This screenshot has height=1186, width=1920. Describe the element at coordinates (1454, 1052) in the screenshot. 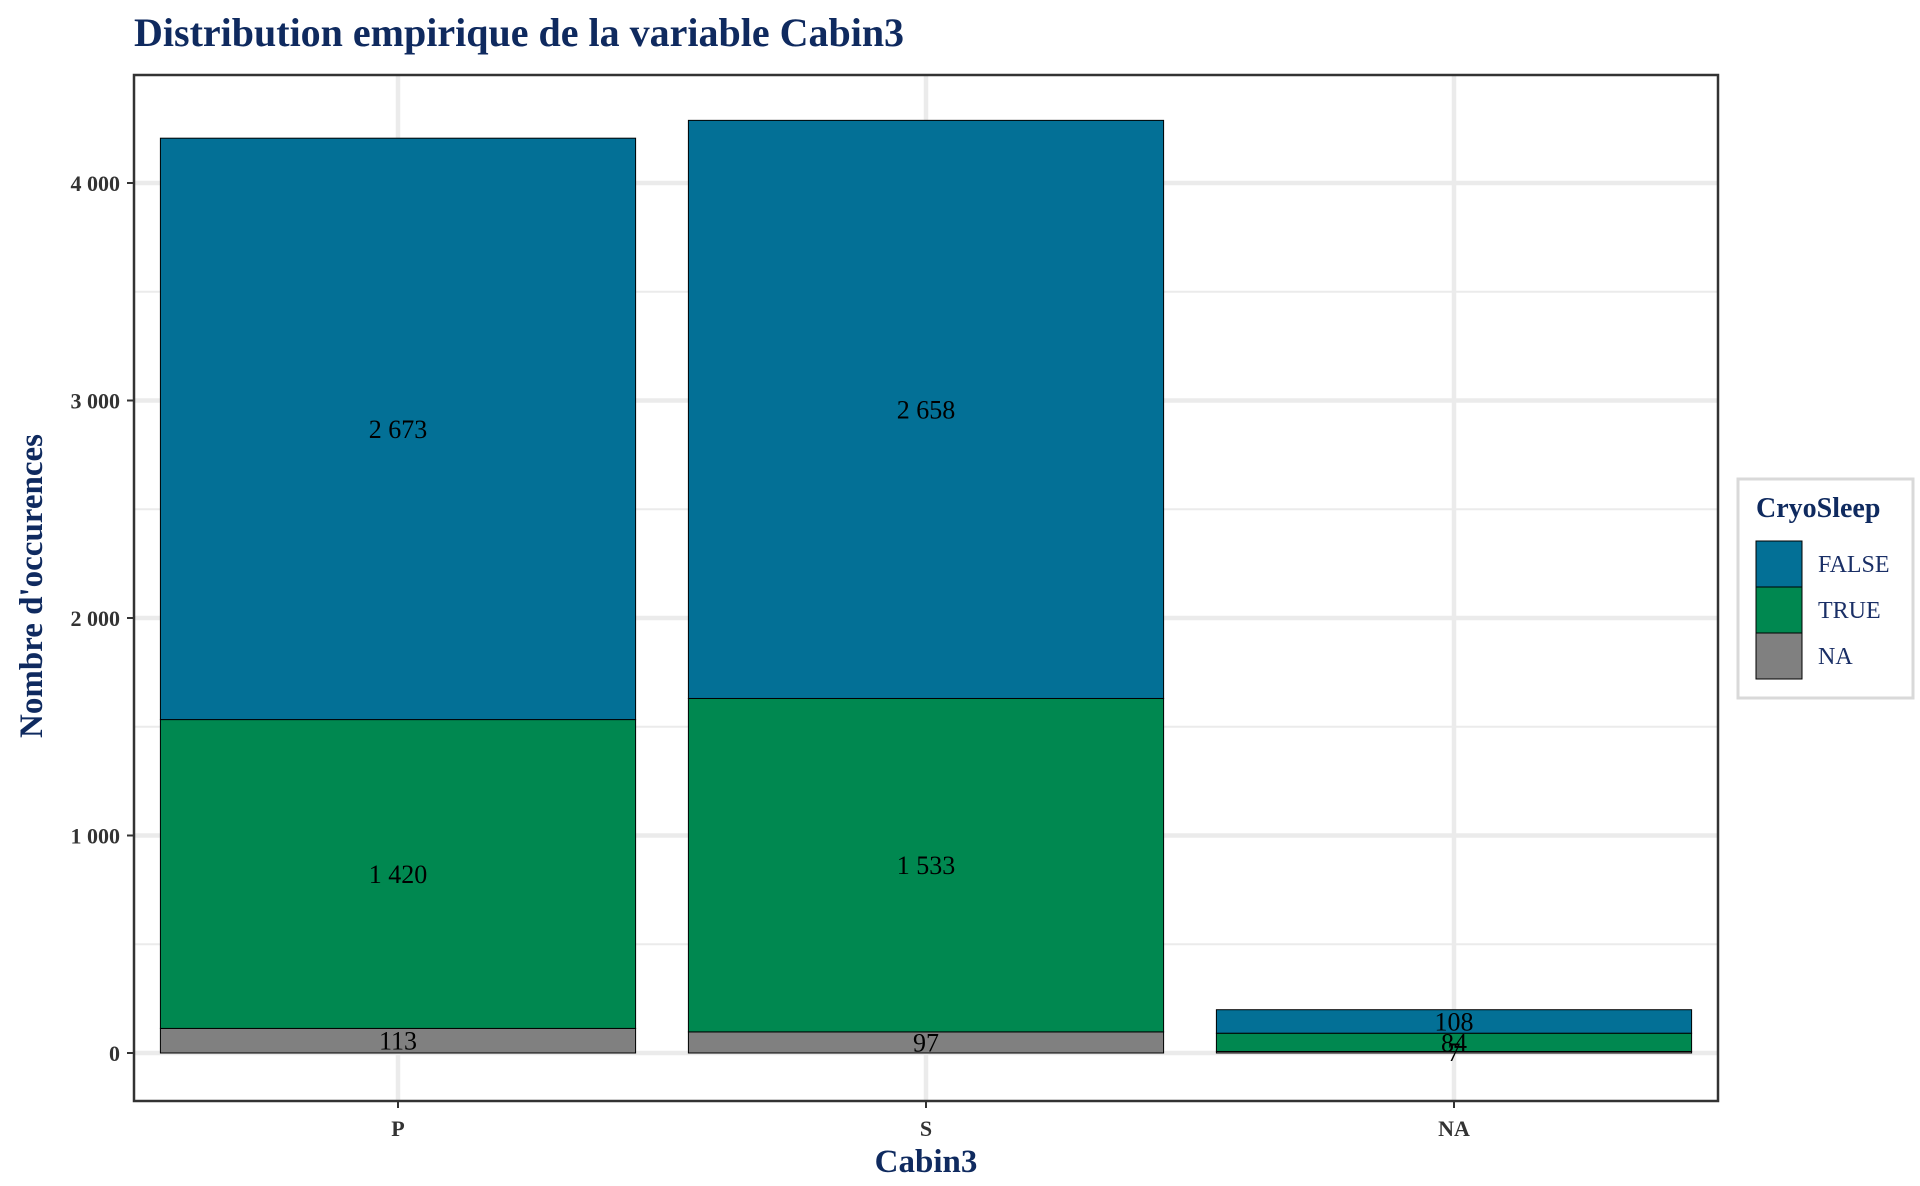

I see `data-label: 7` at that location.